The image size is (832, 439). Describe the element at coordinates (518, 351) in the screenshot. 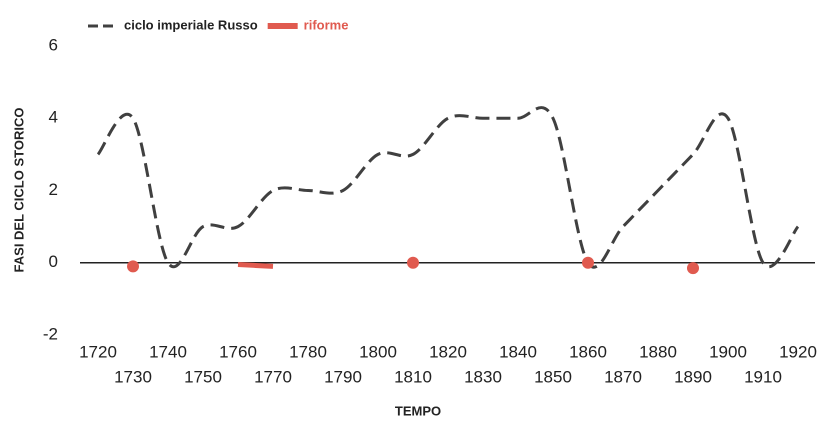

I see `x-tick-label: 1840` at that location.